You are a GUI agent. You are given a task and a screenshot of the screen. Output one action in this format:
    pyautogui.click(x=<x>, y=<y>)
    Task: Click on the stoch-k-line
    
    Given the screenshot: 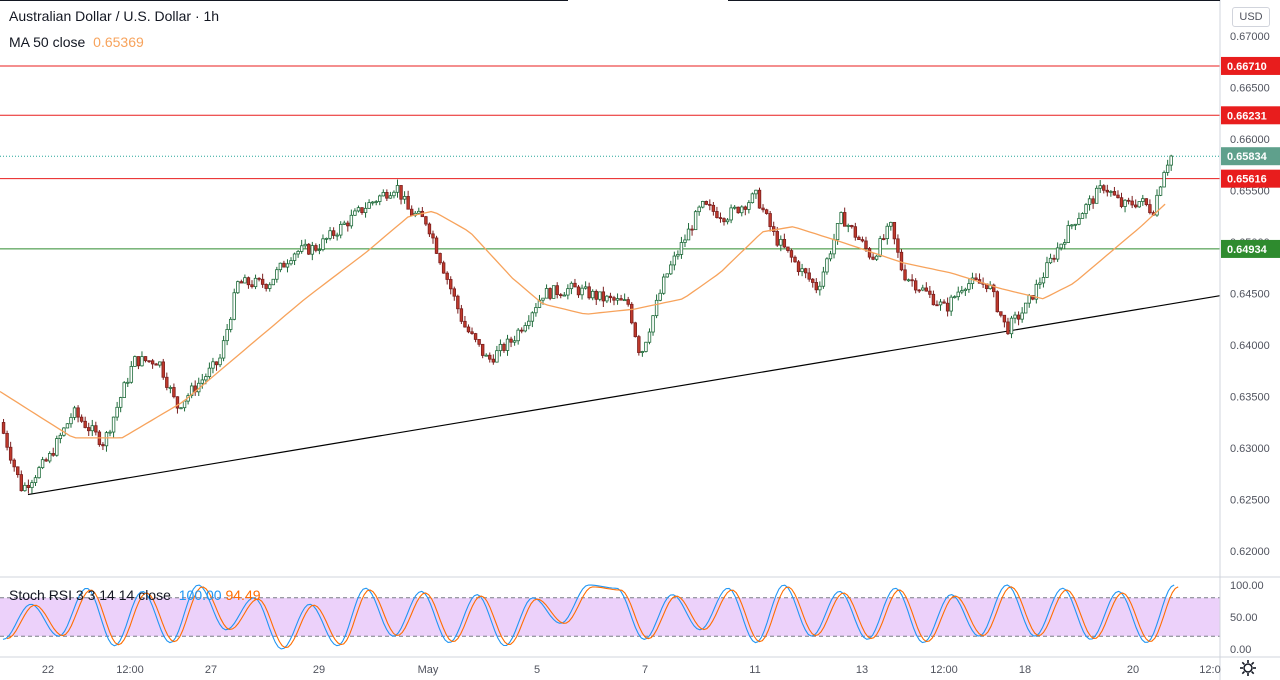 What is the action you would take?
    pyautogui.click(x=588, y=617)
    